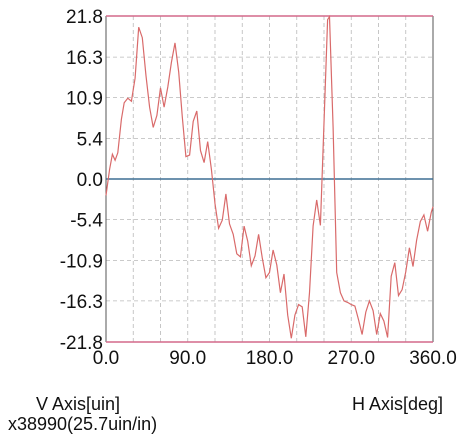 This screenshot has height=434, width=464. I want to click on x-tick-labels: 0.0 90.0 180.0 270.0 360.0, so click(275, 358).